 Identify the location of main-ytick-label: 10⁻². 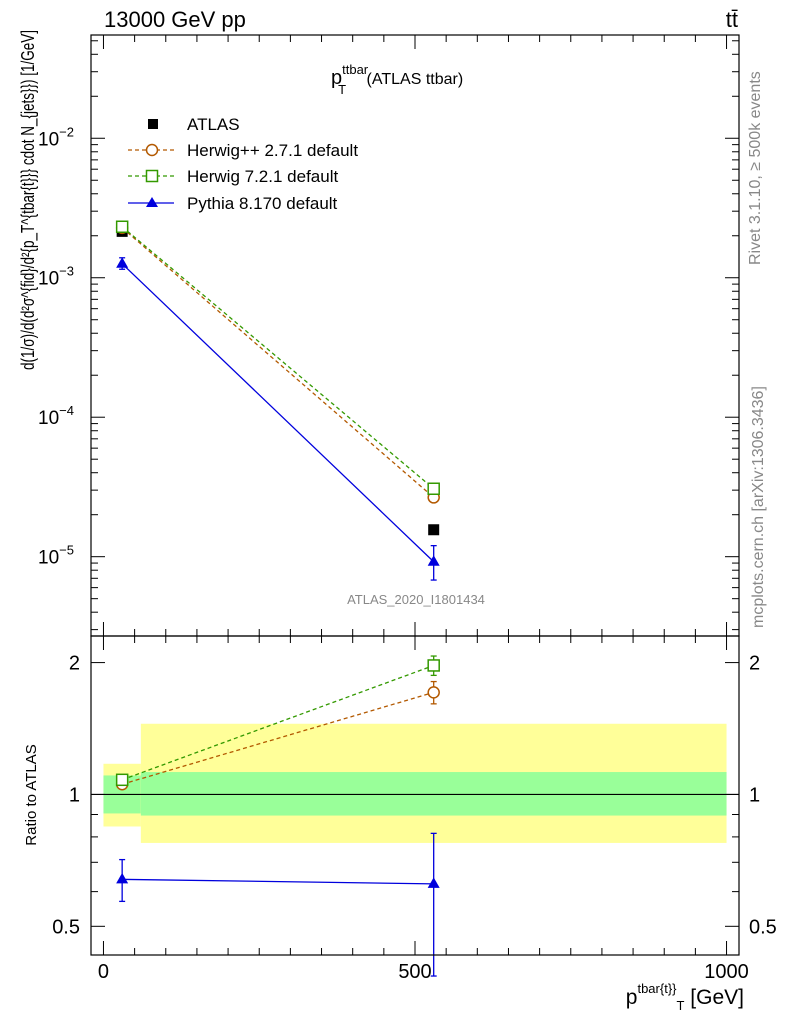
(56, 137).